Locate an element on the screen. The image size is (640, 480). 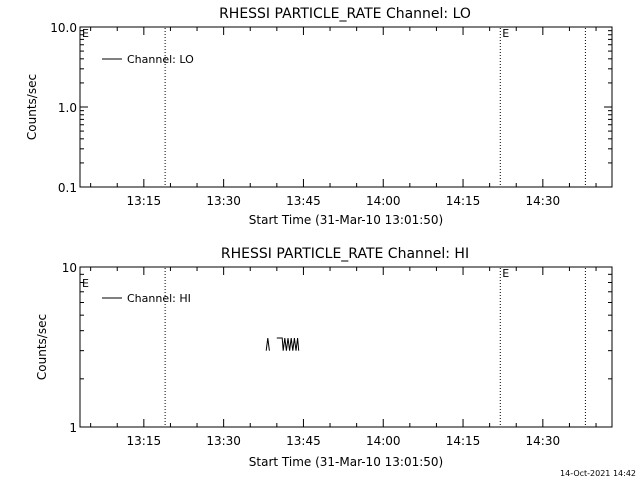
chart-title: RHESSI PARTICLE_RATE Channel: HI is located at coordinates (345, 254).